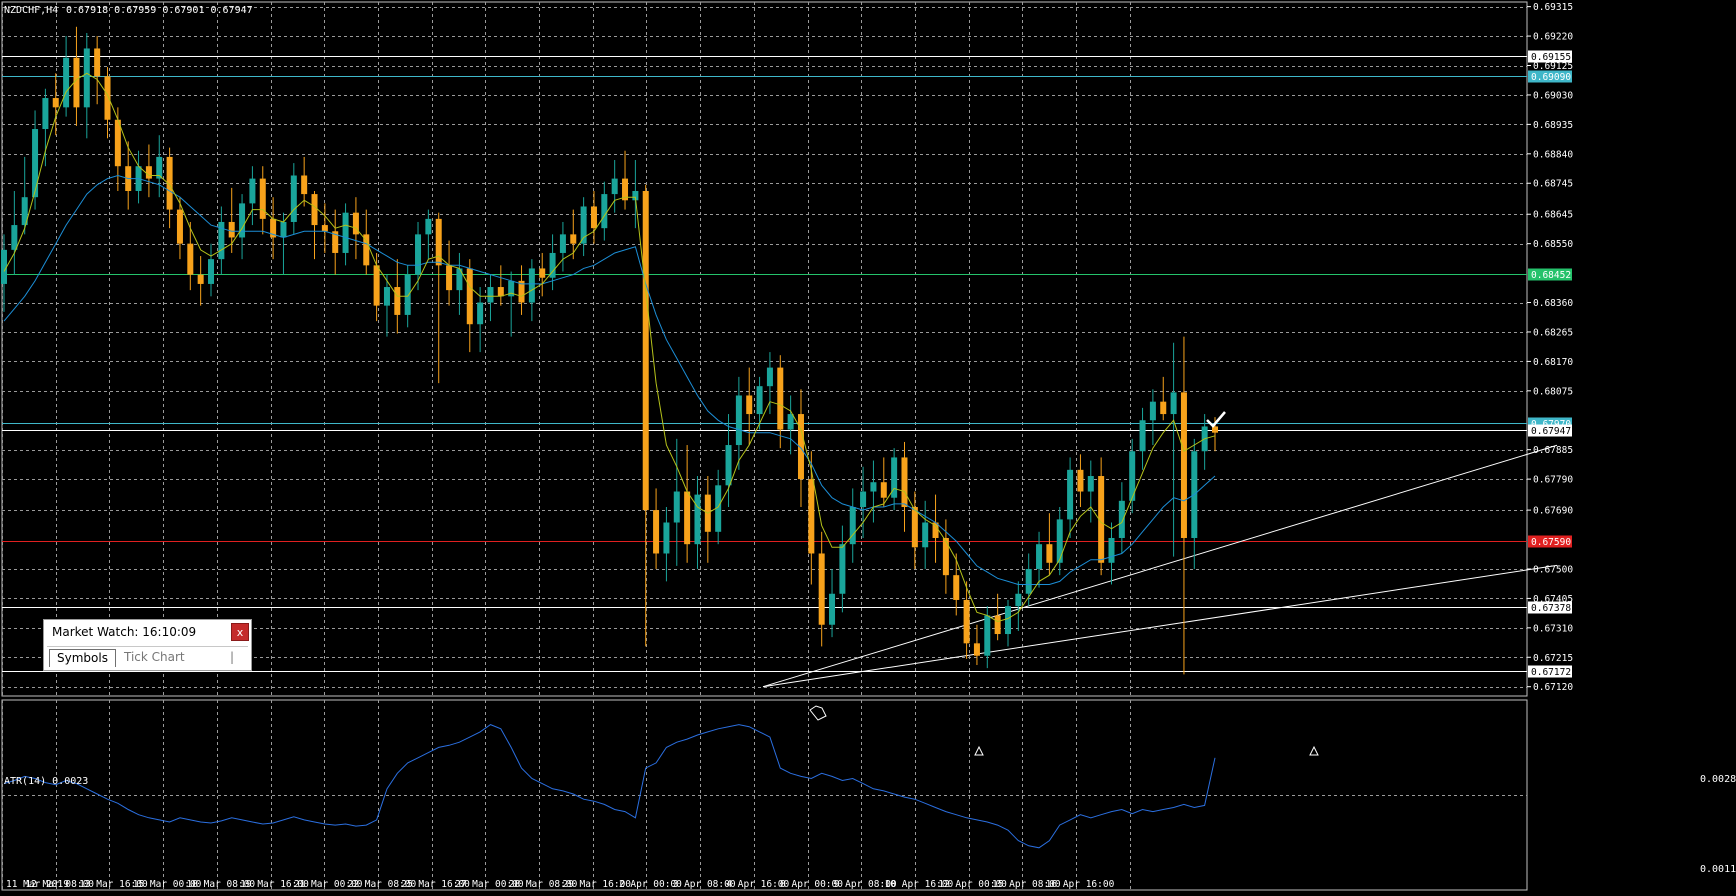  I want to click on chart-ohlc-label: 0.67918 0.67959 0.67901 0.67947, so click(159, 10).